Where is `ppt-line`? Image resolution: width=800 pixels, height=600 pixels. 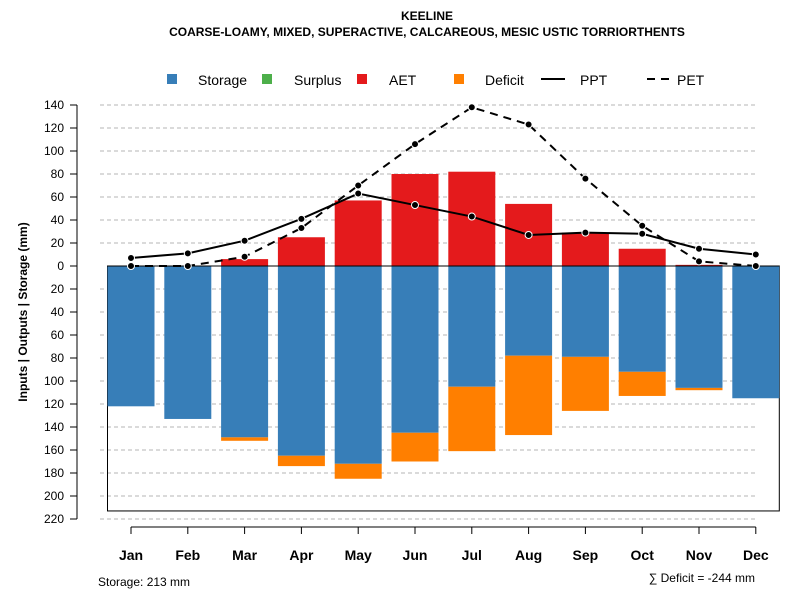 ppt-line is located at coordinates (443, 225).